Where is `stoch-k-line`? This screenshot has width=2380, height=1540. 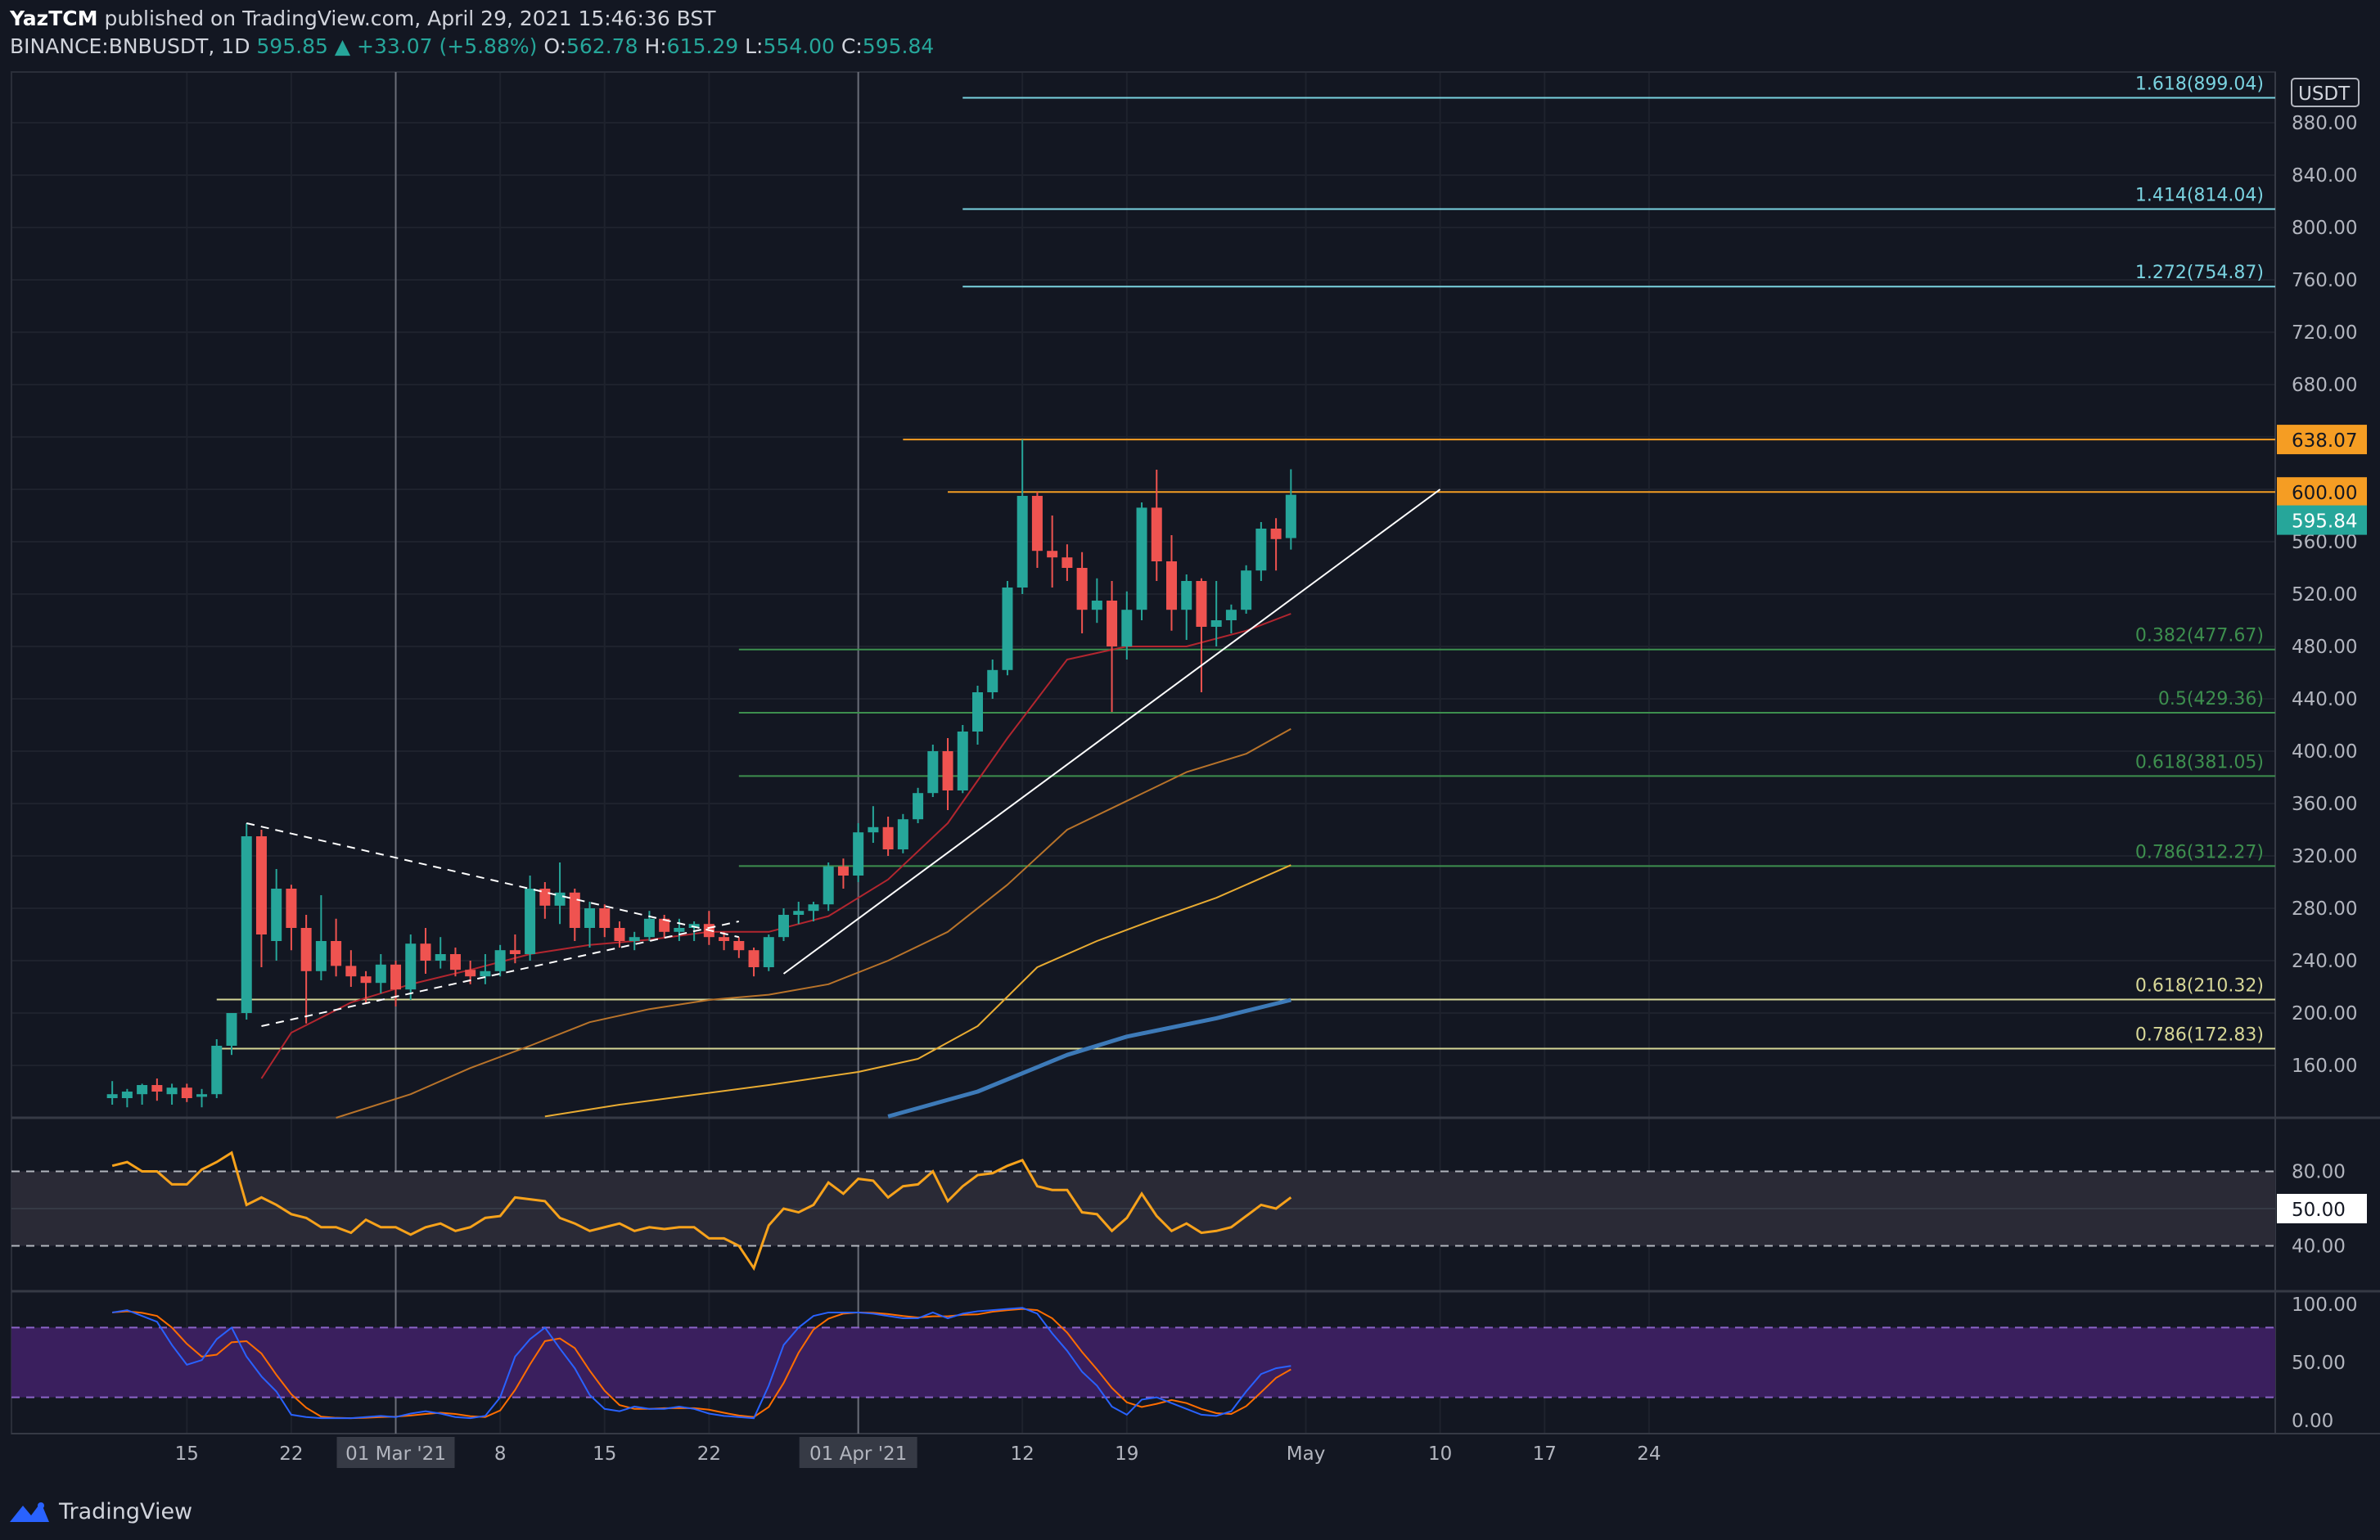 stoch-k-line is located at coordinates (702, 1363).